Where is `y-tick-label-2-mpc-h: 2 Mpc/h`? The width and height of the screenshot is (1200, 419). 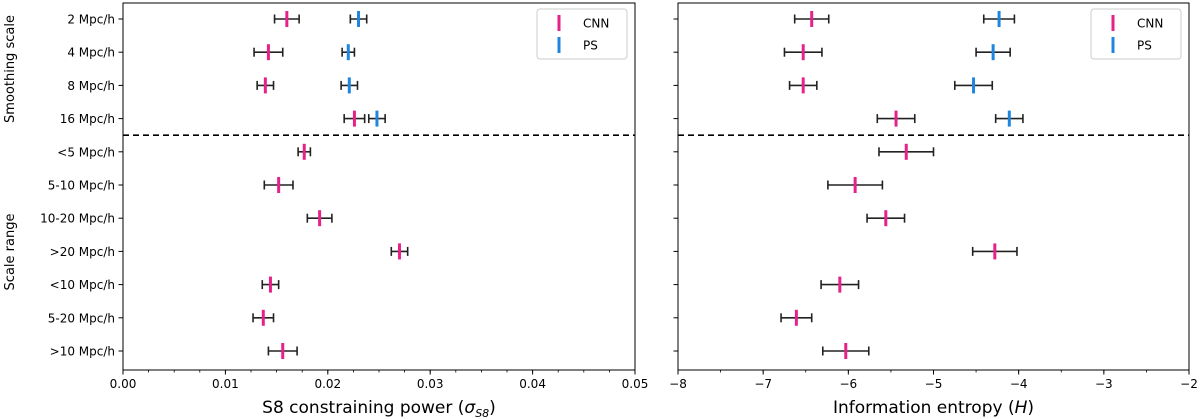
y-tick-label-2-mpc-h: 2 Mpc/h is located at coordinates (91, 20).